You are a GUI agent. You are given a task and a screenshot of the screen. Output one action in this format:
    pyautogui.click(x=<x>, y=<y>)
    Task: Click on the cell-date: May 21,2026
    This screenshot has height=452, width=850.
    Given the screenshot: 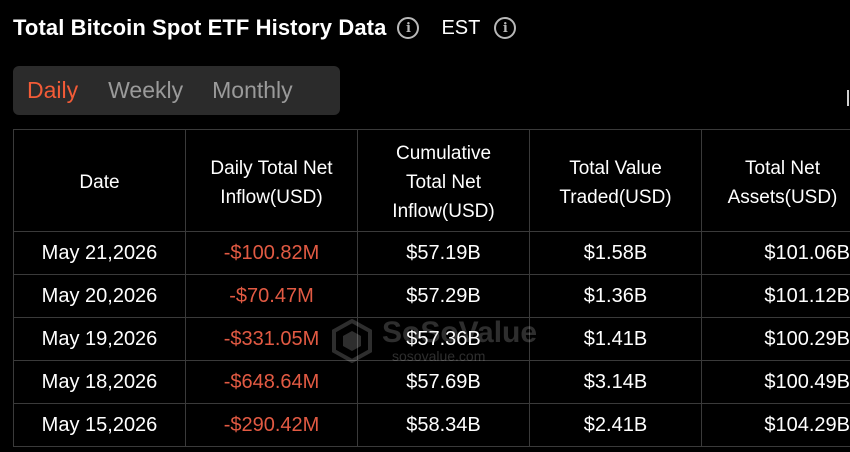 What is the action you would take?
    pyautogui.click(x=99, y=253)
    